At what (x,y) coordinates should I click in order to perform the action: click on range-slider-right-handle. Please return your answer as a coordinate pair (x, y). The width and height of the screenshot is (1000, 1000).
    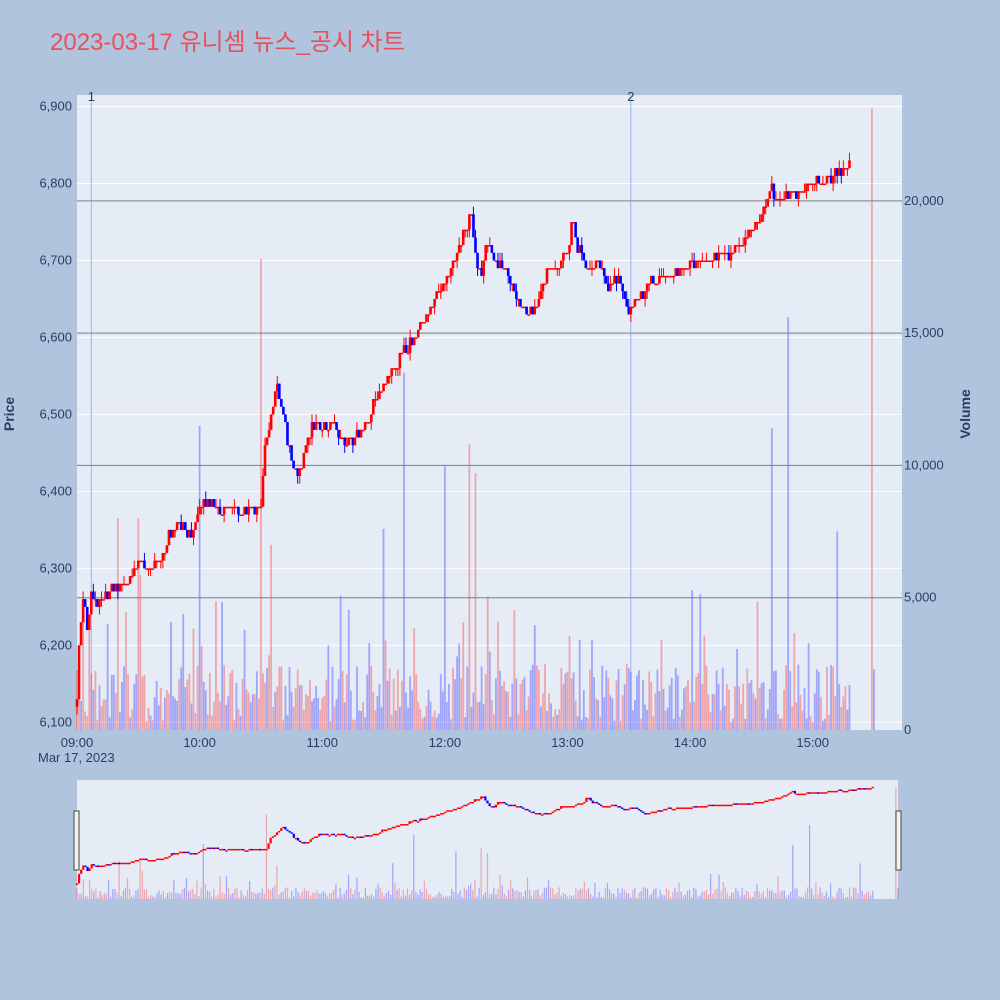
    Looking at the image, I should click on (898, 840).